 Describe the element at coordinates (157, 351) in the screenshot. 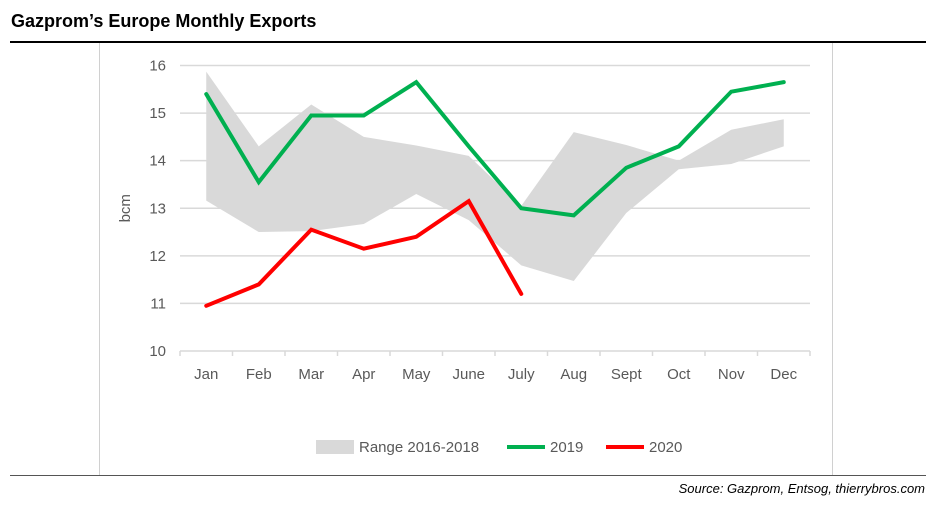

I see `y-tick-label: 10` at that location.